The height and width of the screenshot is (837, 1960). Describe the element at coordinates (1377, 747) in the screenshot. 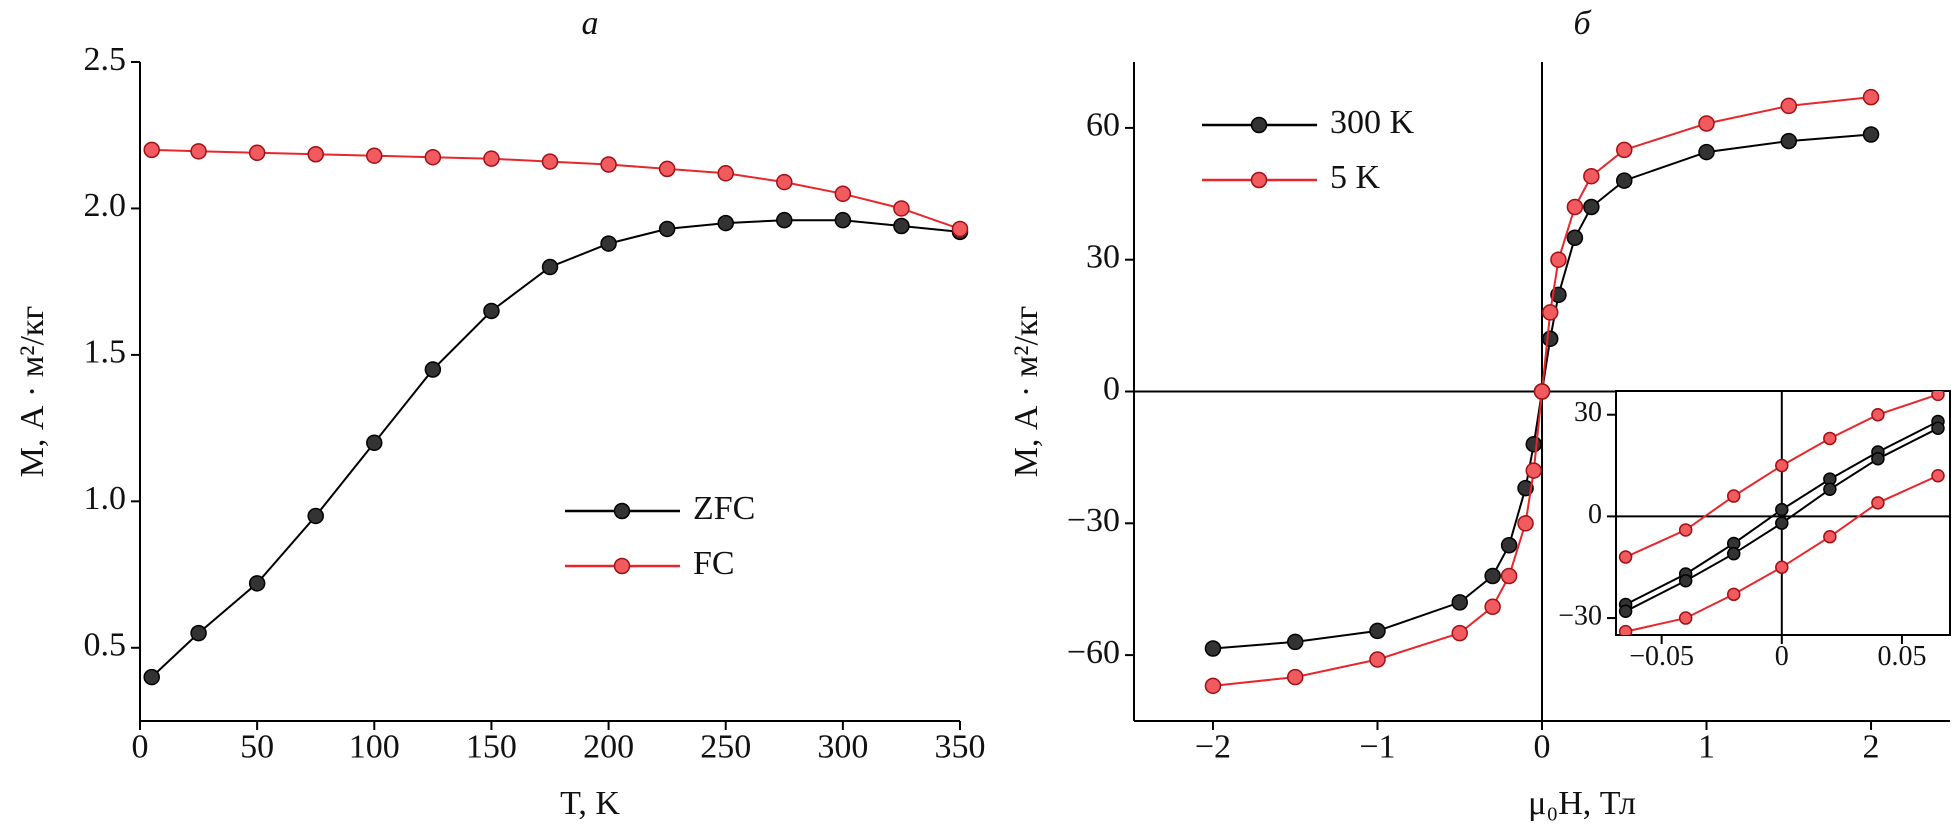

I see `x-tick-label: −1` at that location.